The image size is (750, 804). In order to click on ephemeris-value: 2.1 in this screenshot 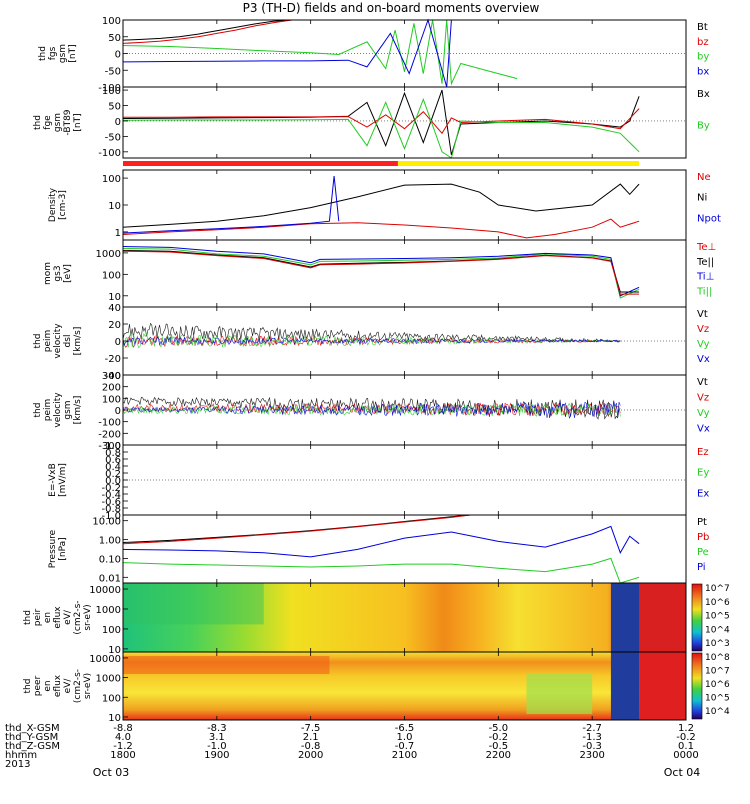, I will do `click(311, 737)`.